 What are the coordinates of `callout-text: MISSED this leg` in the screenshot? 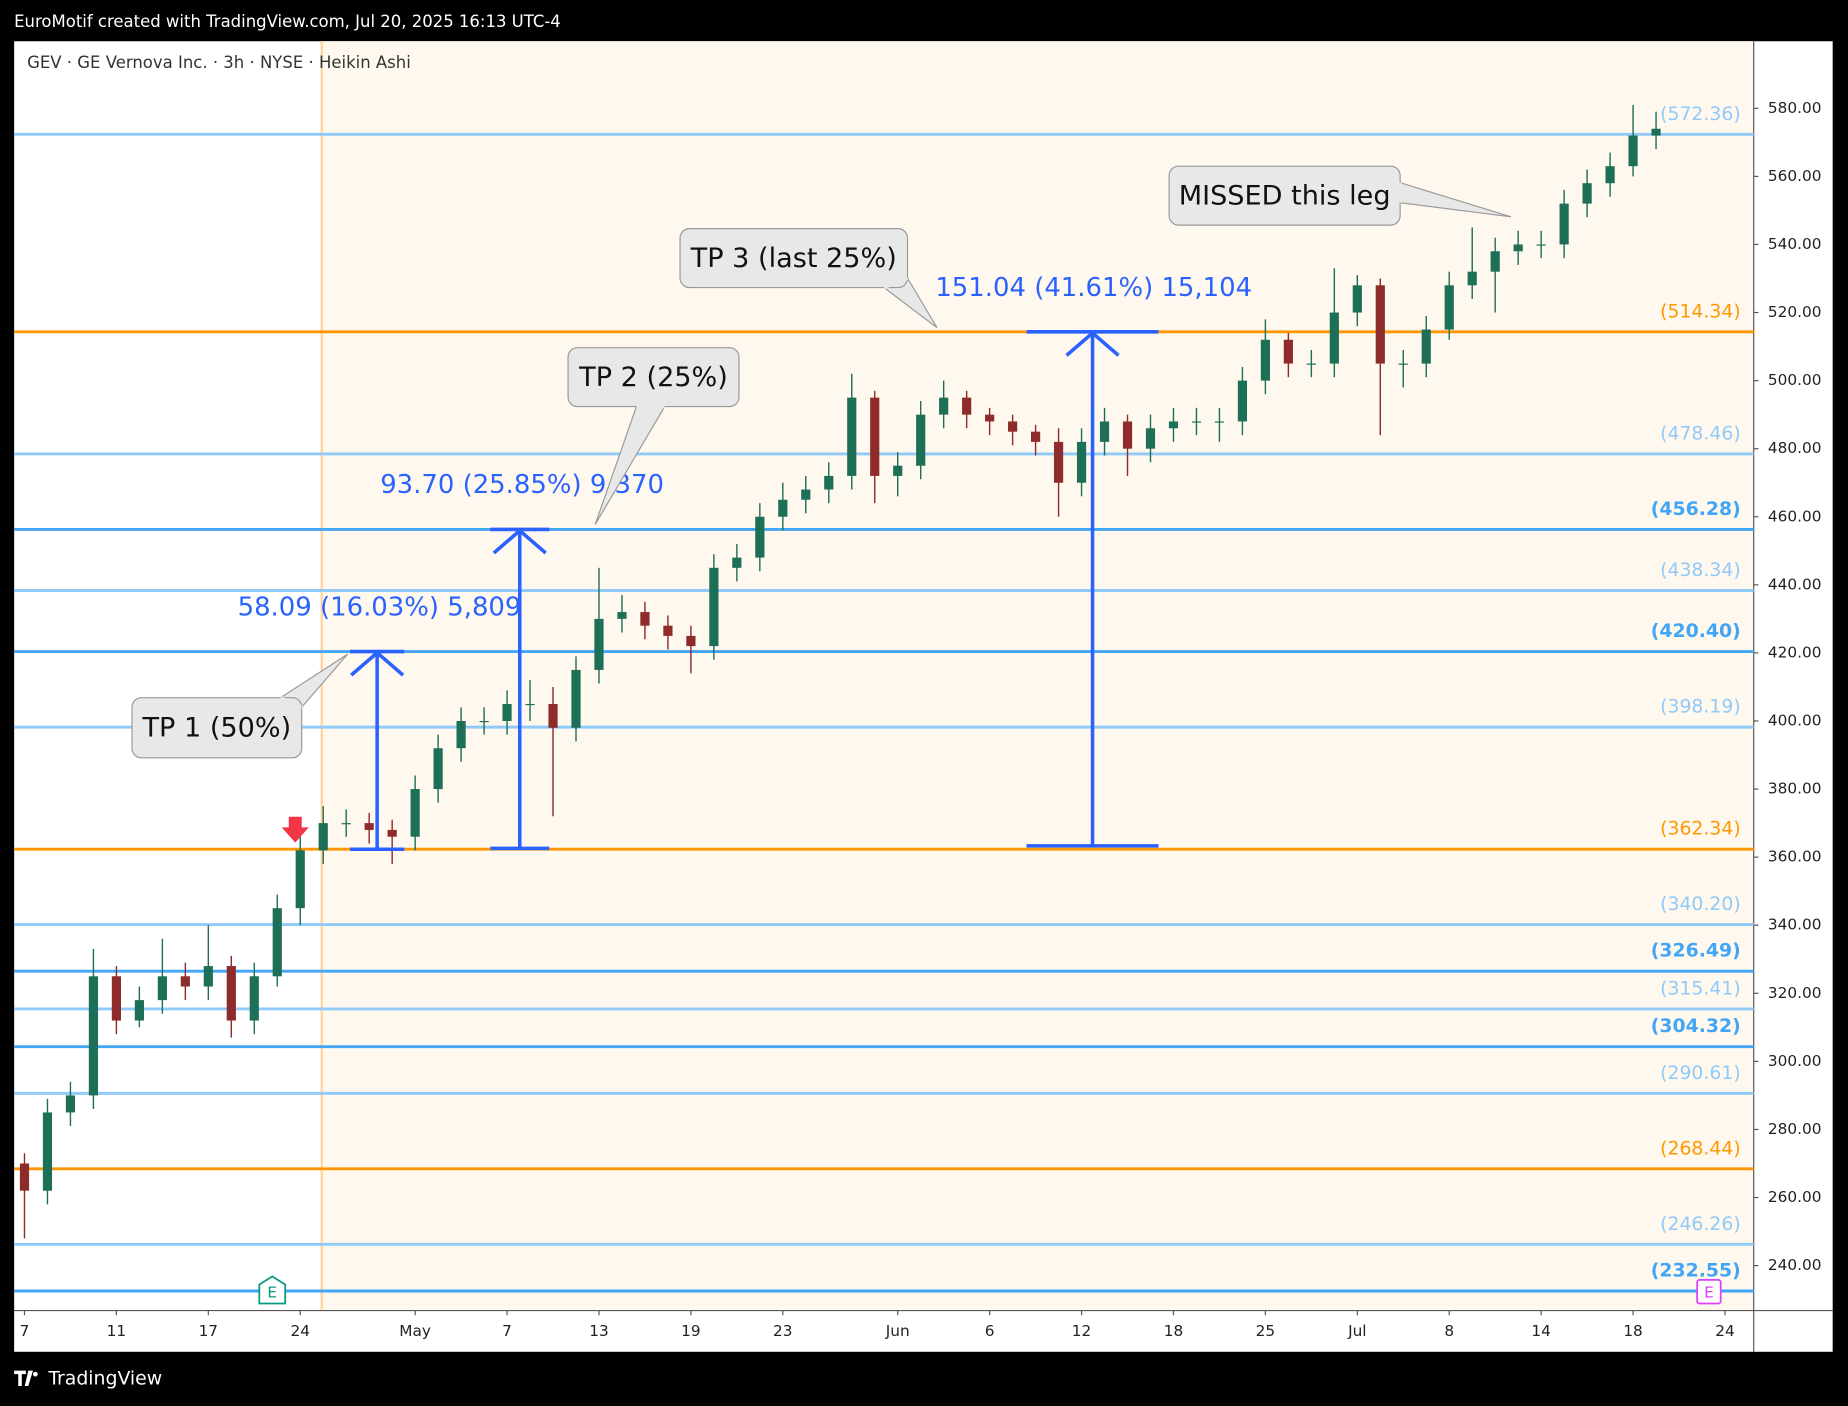 It's located at (1285, 195).